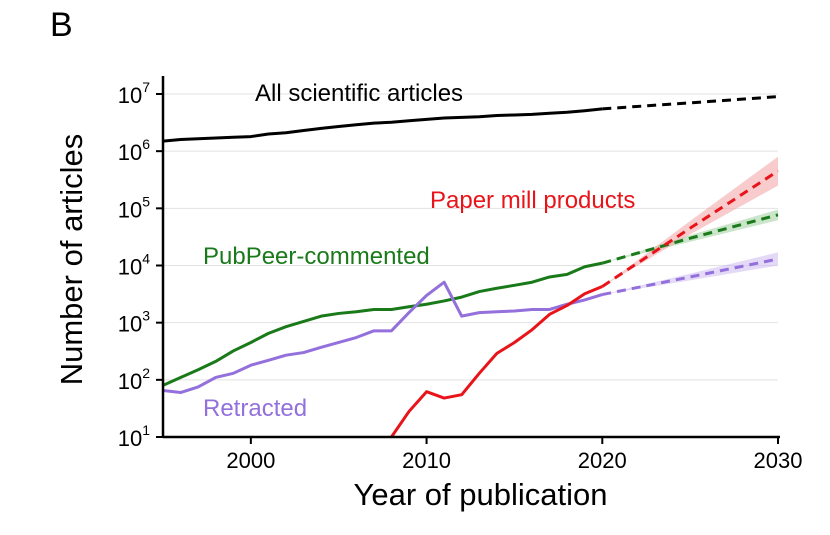  What do you see at coordinates (778, 460) in the screenshot?
I see `x-tick-label: 2030` at bounding box center [778, 460].